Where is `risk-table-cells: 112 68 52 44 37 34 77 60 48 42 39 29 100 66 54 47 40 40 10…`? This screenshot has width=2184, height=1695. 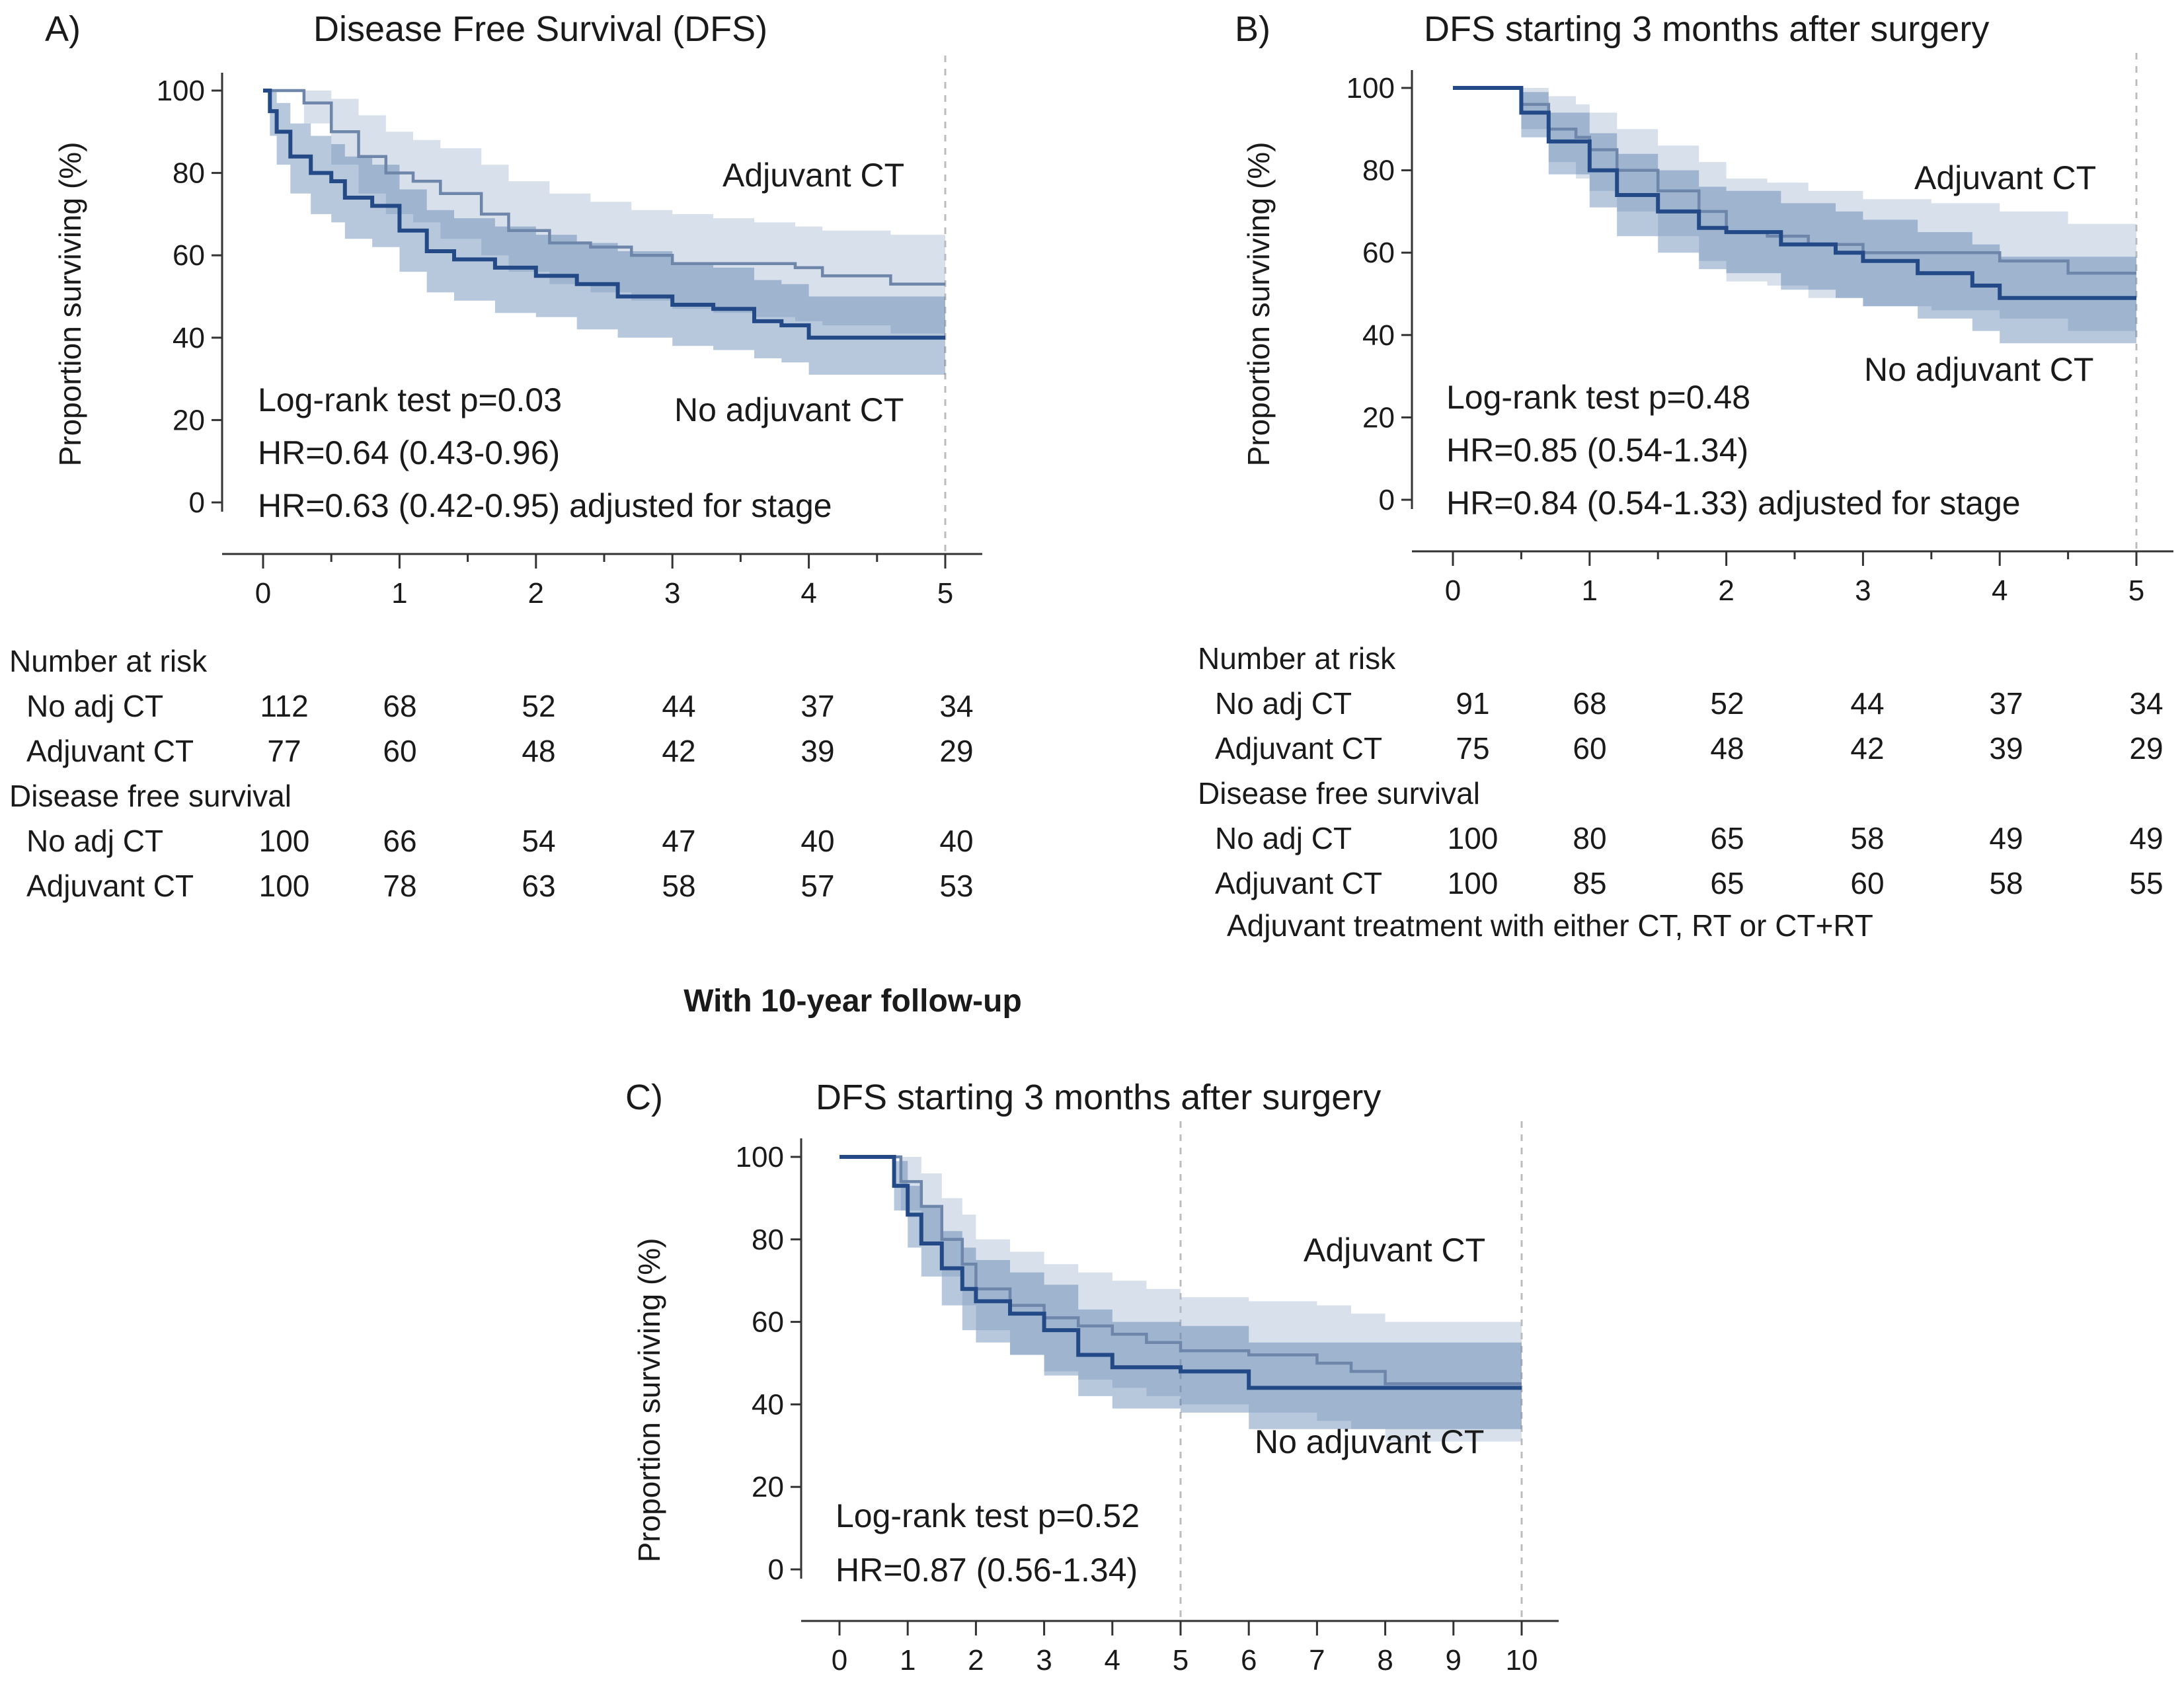 risk-table-cells: 112 68 52 44 37 34 77 60 48 42 39 29 100 66 54 47 40 40 10… is located at coordinates (616, 796).